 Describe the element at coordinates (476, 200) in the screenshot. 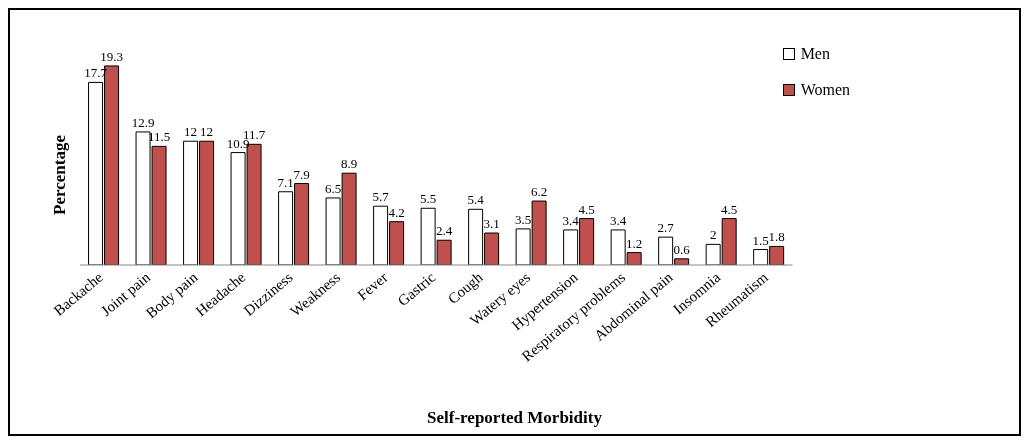

I see `data-label: 5.4` at that location.